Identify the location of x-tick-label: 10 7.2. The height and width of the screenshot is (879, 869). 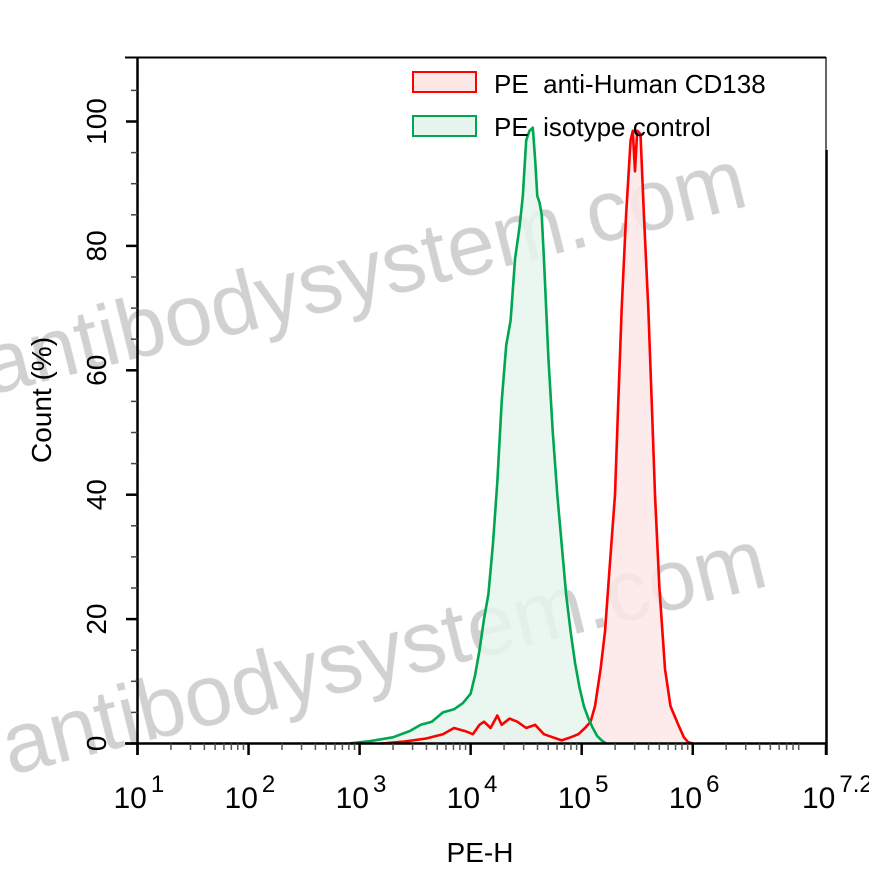
(835, 793).